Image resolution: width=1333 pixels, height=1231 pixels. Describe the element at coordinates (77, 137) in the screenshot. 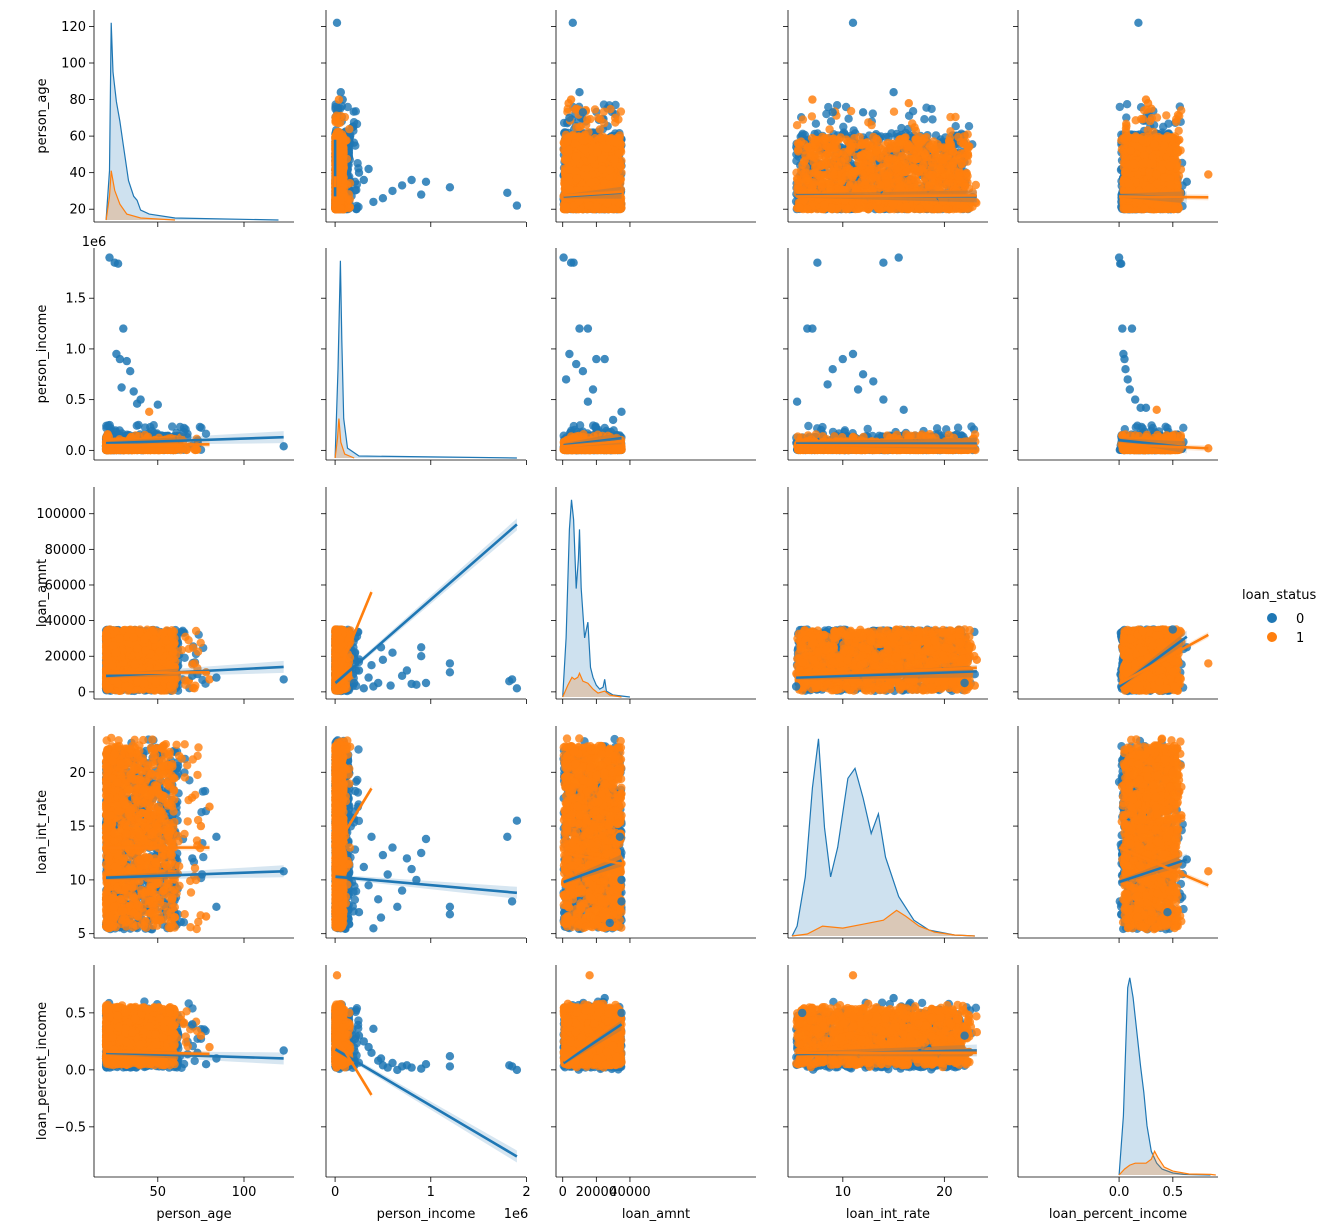

I see `y-tick-label: 60` at that location.